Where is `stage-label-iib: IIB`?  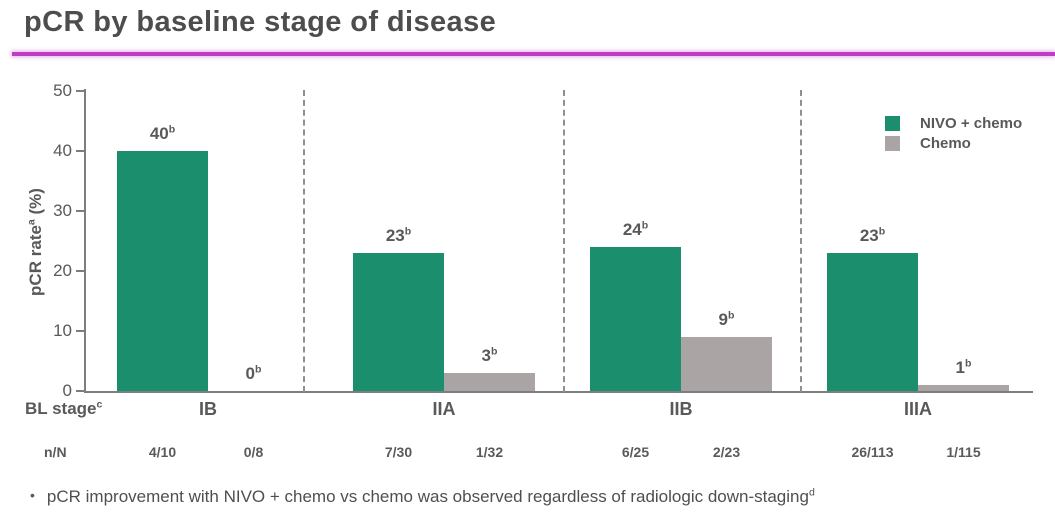
stage-label-iib: IIB is located at coordinates (681, 409).